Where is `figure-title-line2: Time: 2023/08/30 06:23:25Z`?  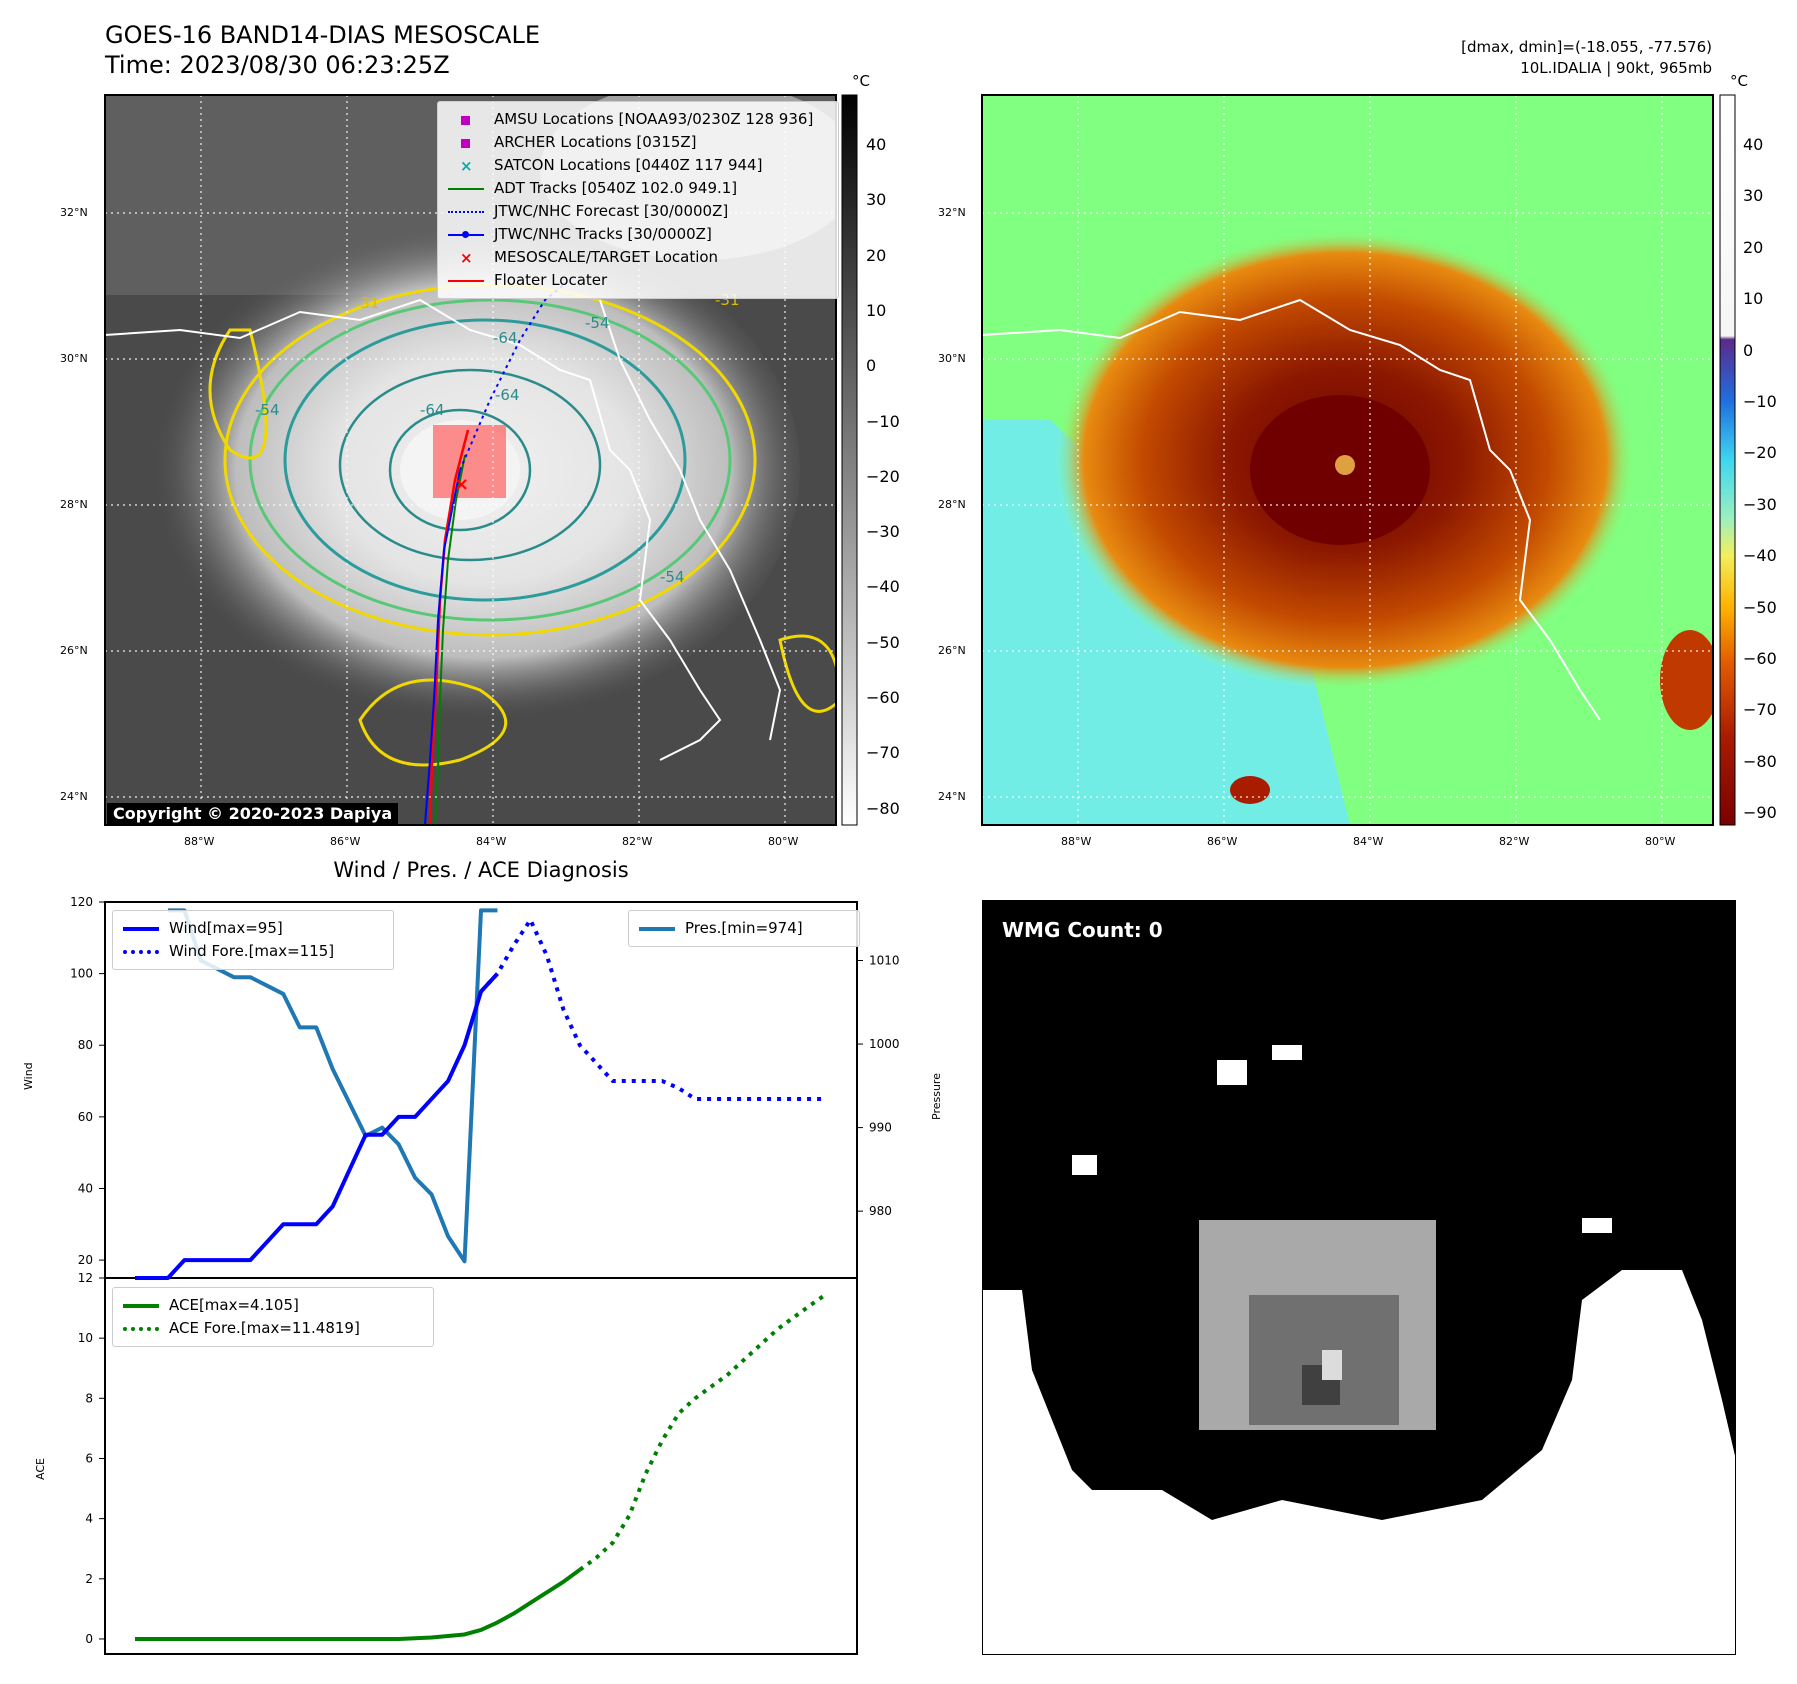
figure-title-line2: Time: 2023/08/30 06:23:25Z is located at coordinates (277, 65).